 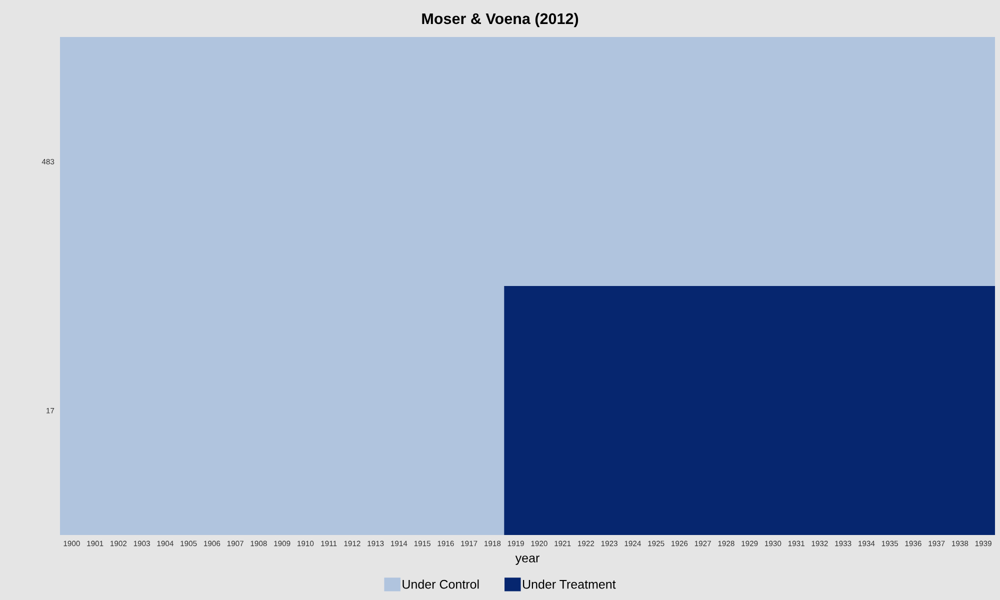 What do you see at coordinates (569, 584) in the screenshot?
I see `legend-label: Under Treatment` at bounding box center [569, 584].